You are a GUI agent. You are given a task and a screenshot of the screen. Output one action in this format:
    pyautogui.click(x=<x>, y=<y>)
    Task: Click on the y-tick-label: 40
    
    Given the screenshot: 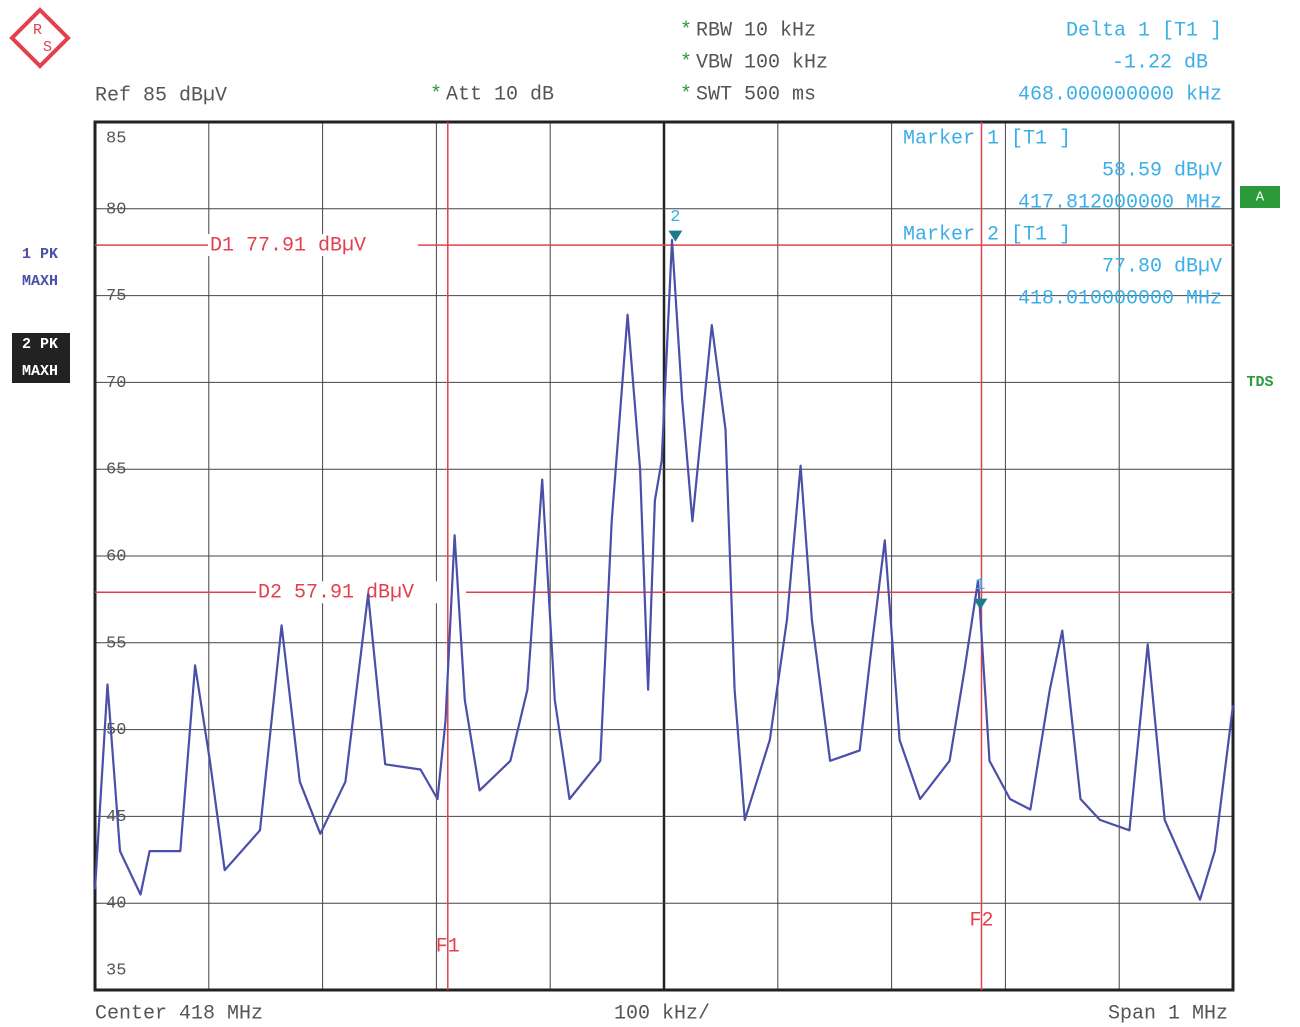 What is the action you would take?
    pyautogui.click(x=116, y=904)
    